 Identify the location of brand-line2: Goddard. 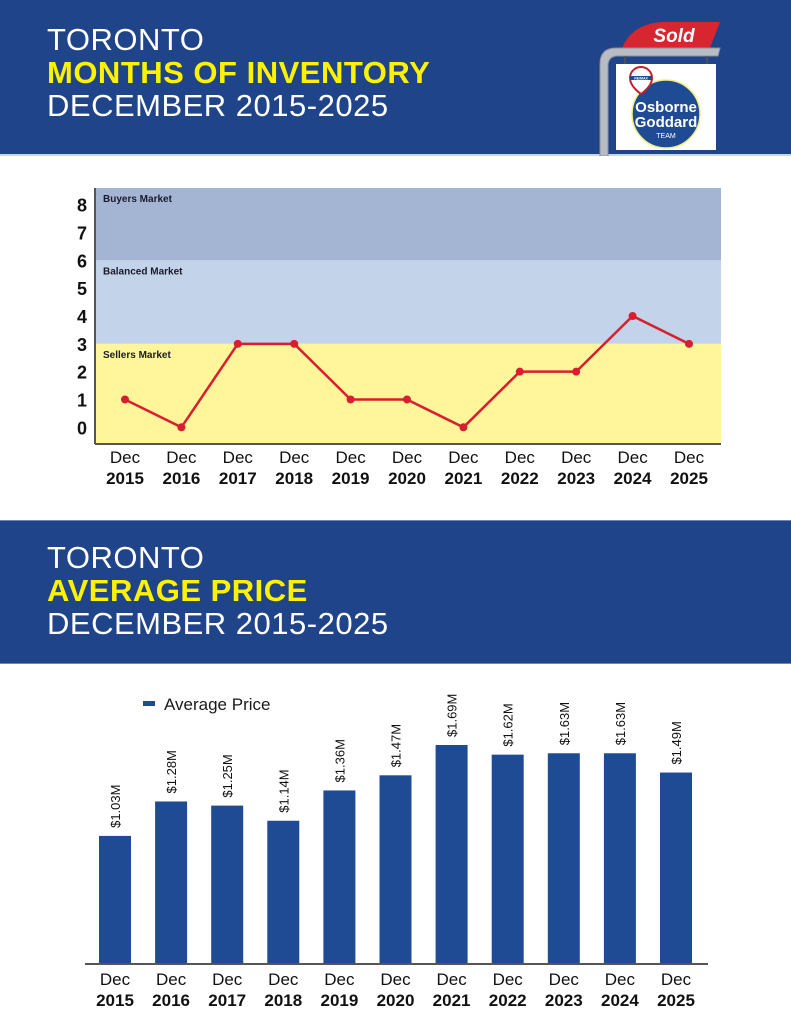
(666, 122).